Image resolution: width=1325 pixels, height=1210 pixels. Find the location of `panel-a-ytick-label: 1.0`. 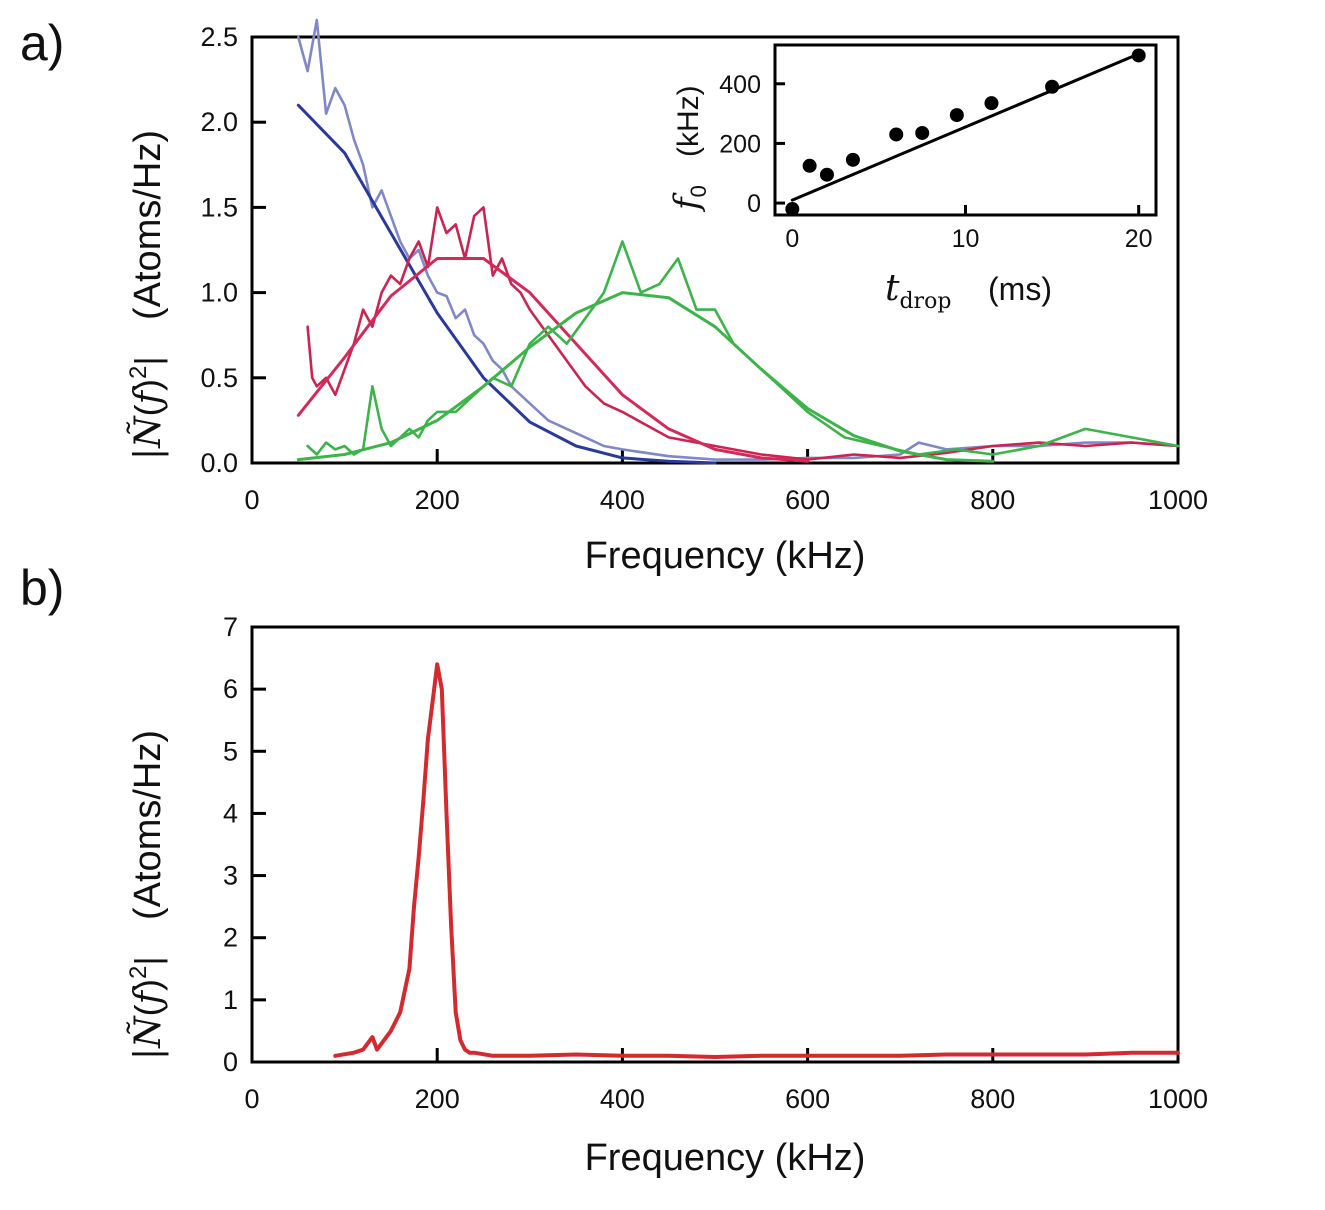

panel-a-ytick-label: 1.0 is located at coordinates (219, 293).